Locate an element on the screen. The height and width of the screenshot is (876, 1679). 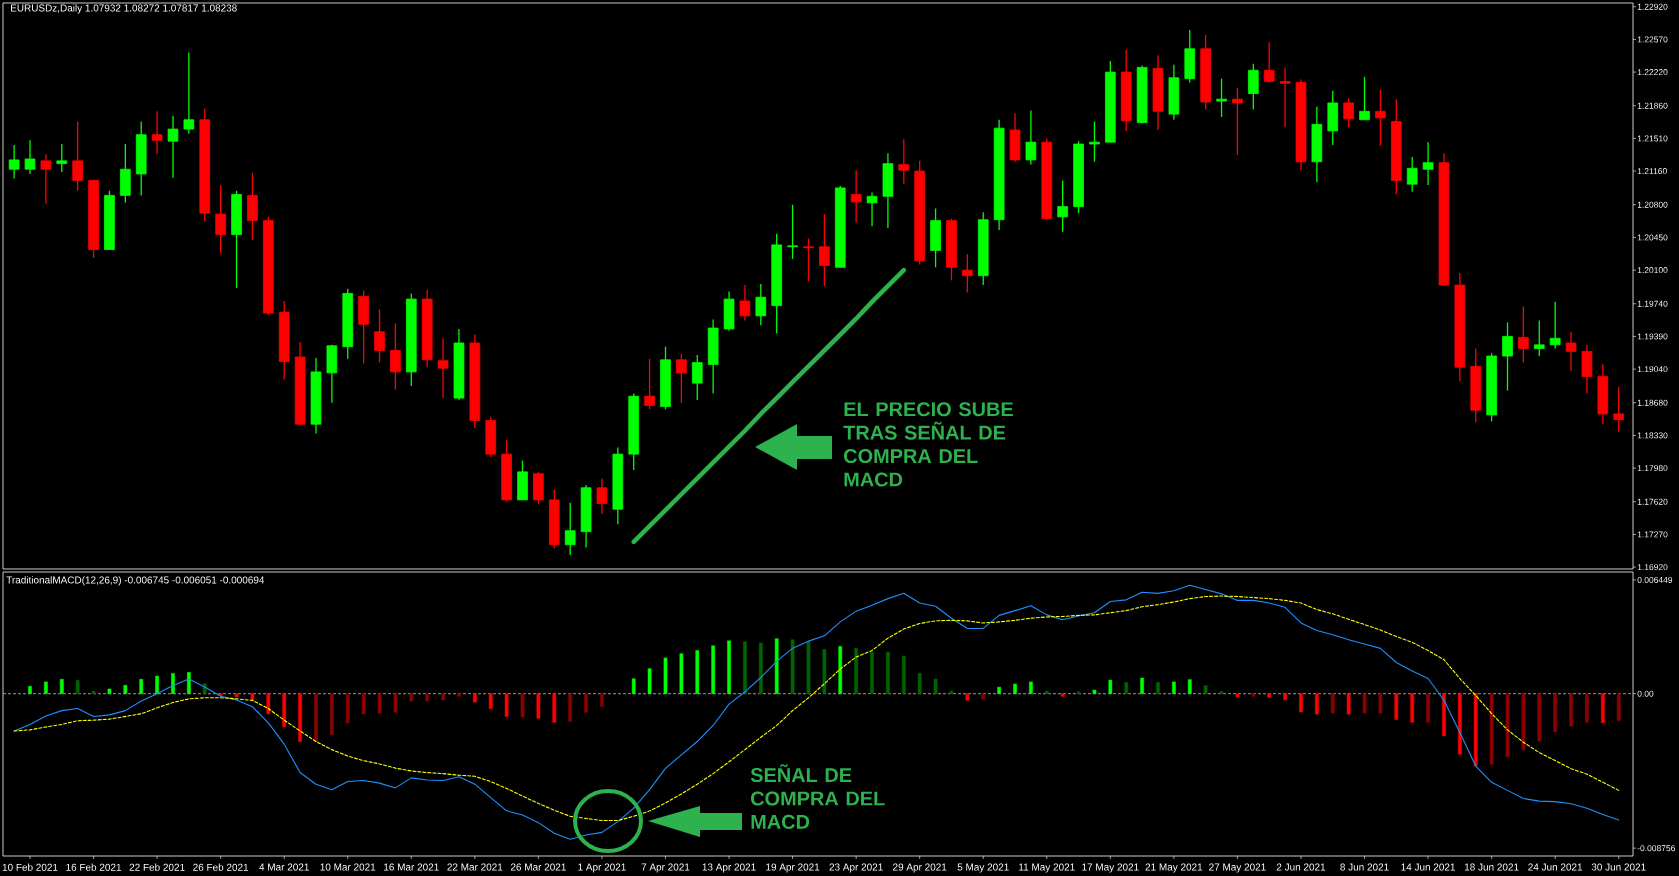
y-tick-label: -0.008756 is located at coordinates (1656, 848).